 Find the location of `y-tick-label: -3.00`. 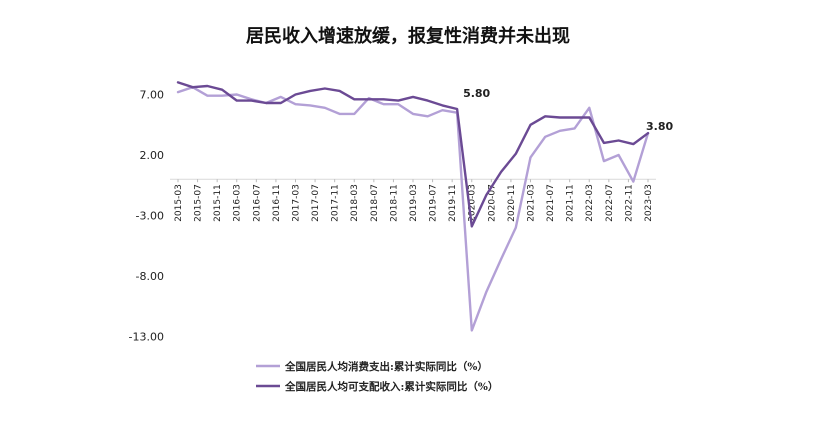

y-tick-label: -3.00 is located at coordinates (150, 216).